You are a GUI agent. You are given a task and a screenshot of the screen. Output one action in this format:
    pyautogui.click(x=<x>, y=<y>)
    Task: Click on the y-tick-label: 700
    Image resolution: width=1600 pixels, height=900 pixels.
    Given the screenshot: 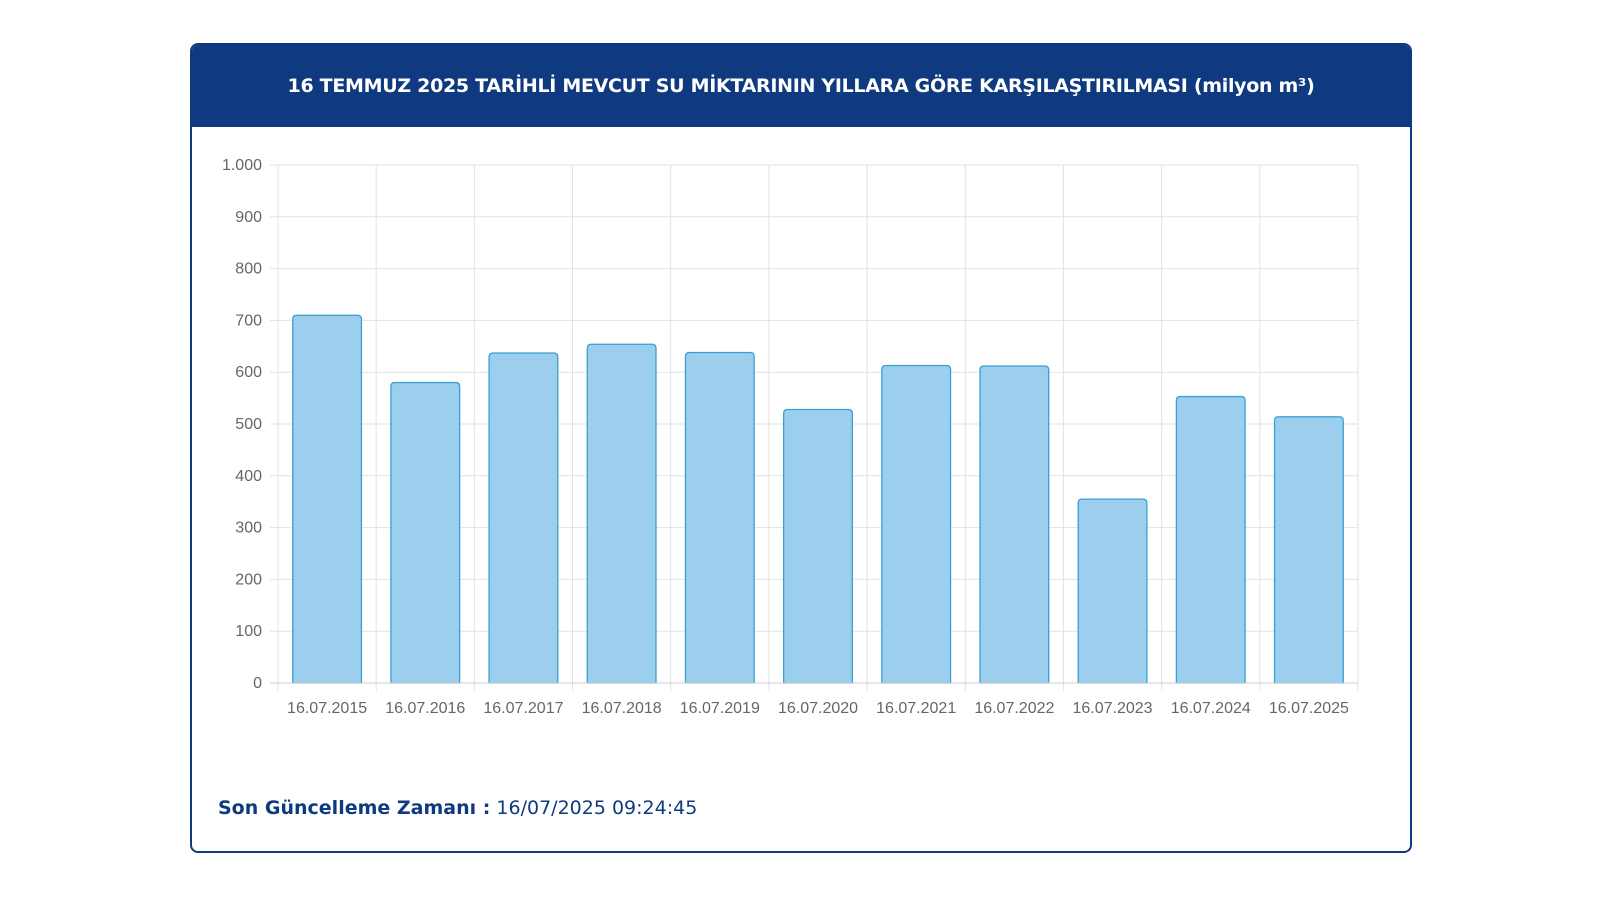 What is the action you would take?
    pyautogui.click(x=248, y=320)
    